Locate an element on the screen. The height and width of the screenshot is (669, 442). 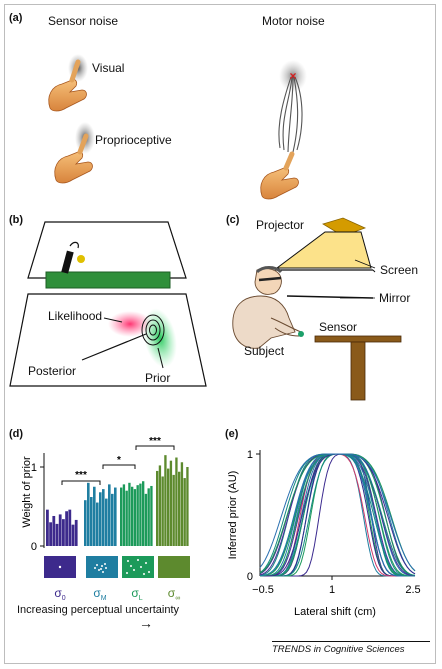
panel-b-illustration is located at coordinates (108, 304).